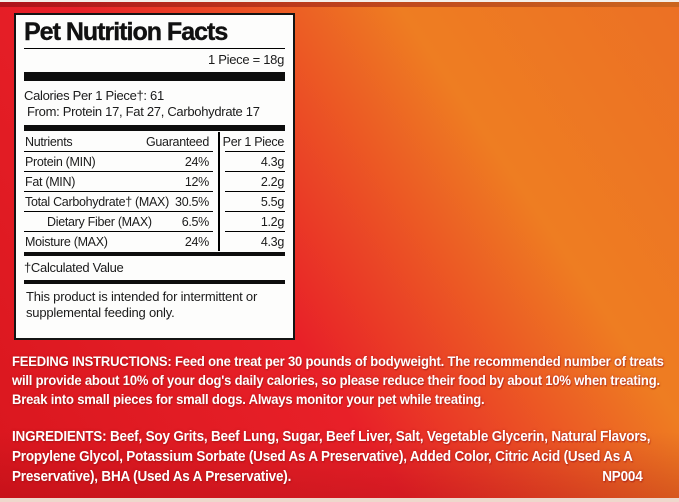  I want to click on top-edge-shadow, so click(339, 4).